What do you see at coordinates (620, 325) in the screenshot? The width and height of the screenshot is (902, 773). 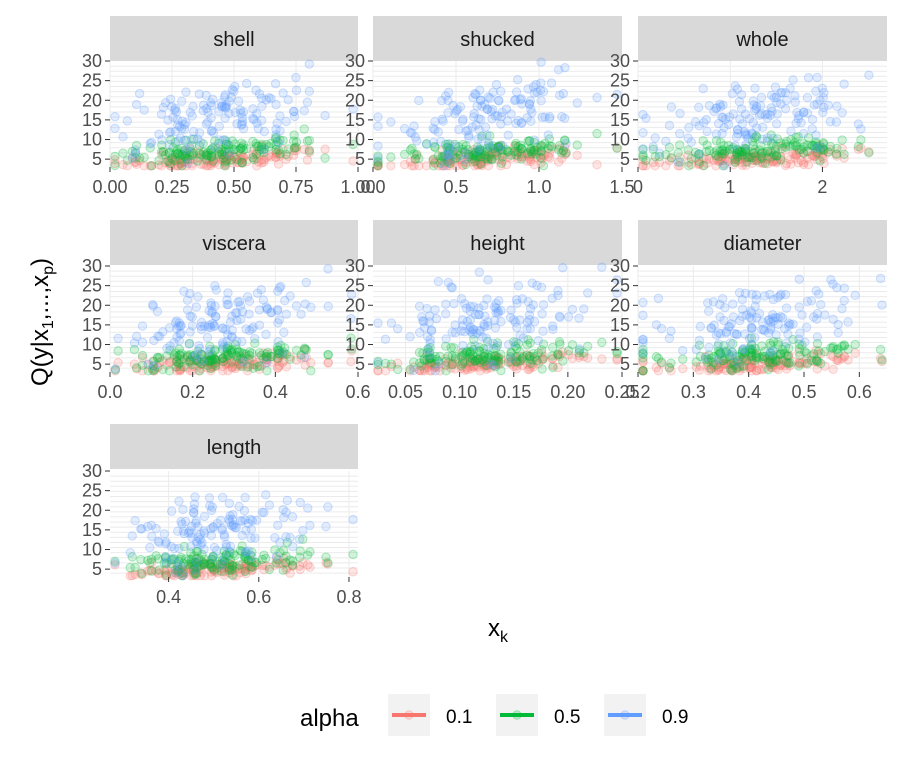 I see `y-tick-label: 15` at bounding box center [620, 325].